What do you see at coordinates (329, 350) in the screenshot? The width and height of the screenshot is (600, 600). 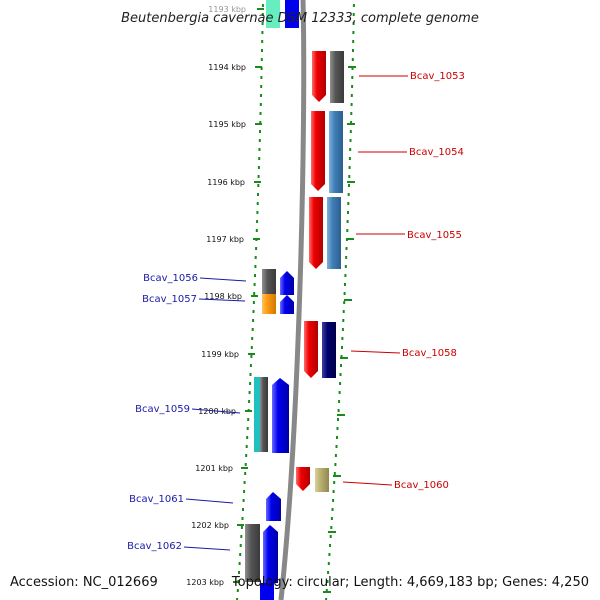 I see `gene-bcav-1058-navy` at bounding box center [329, 350].